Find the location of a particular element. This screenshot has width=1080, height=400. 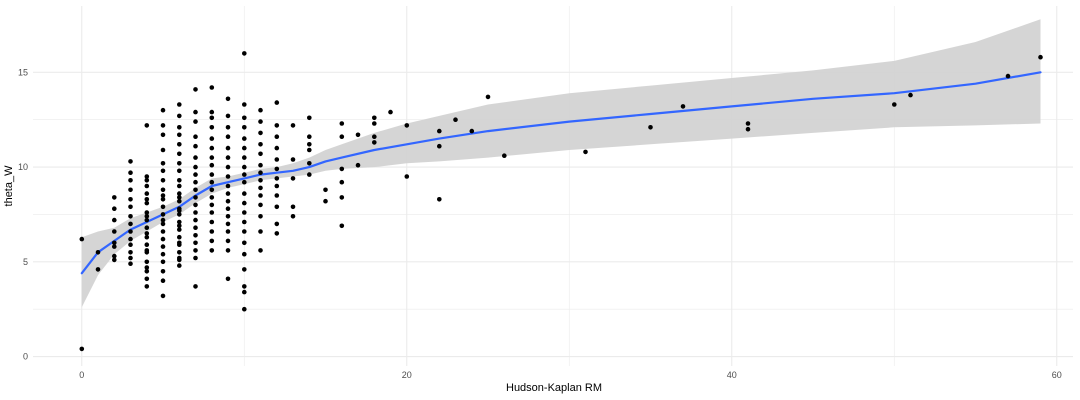

y-tick-label: 0 is located at coordinates (25, 357).